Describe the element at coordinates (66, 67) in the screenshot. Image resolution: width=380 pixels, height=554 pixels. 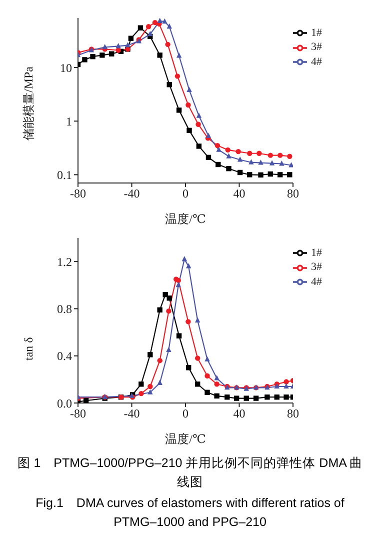
I see `y-tick-label: 10` at that location.